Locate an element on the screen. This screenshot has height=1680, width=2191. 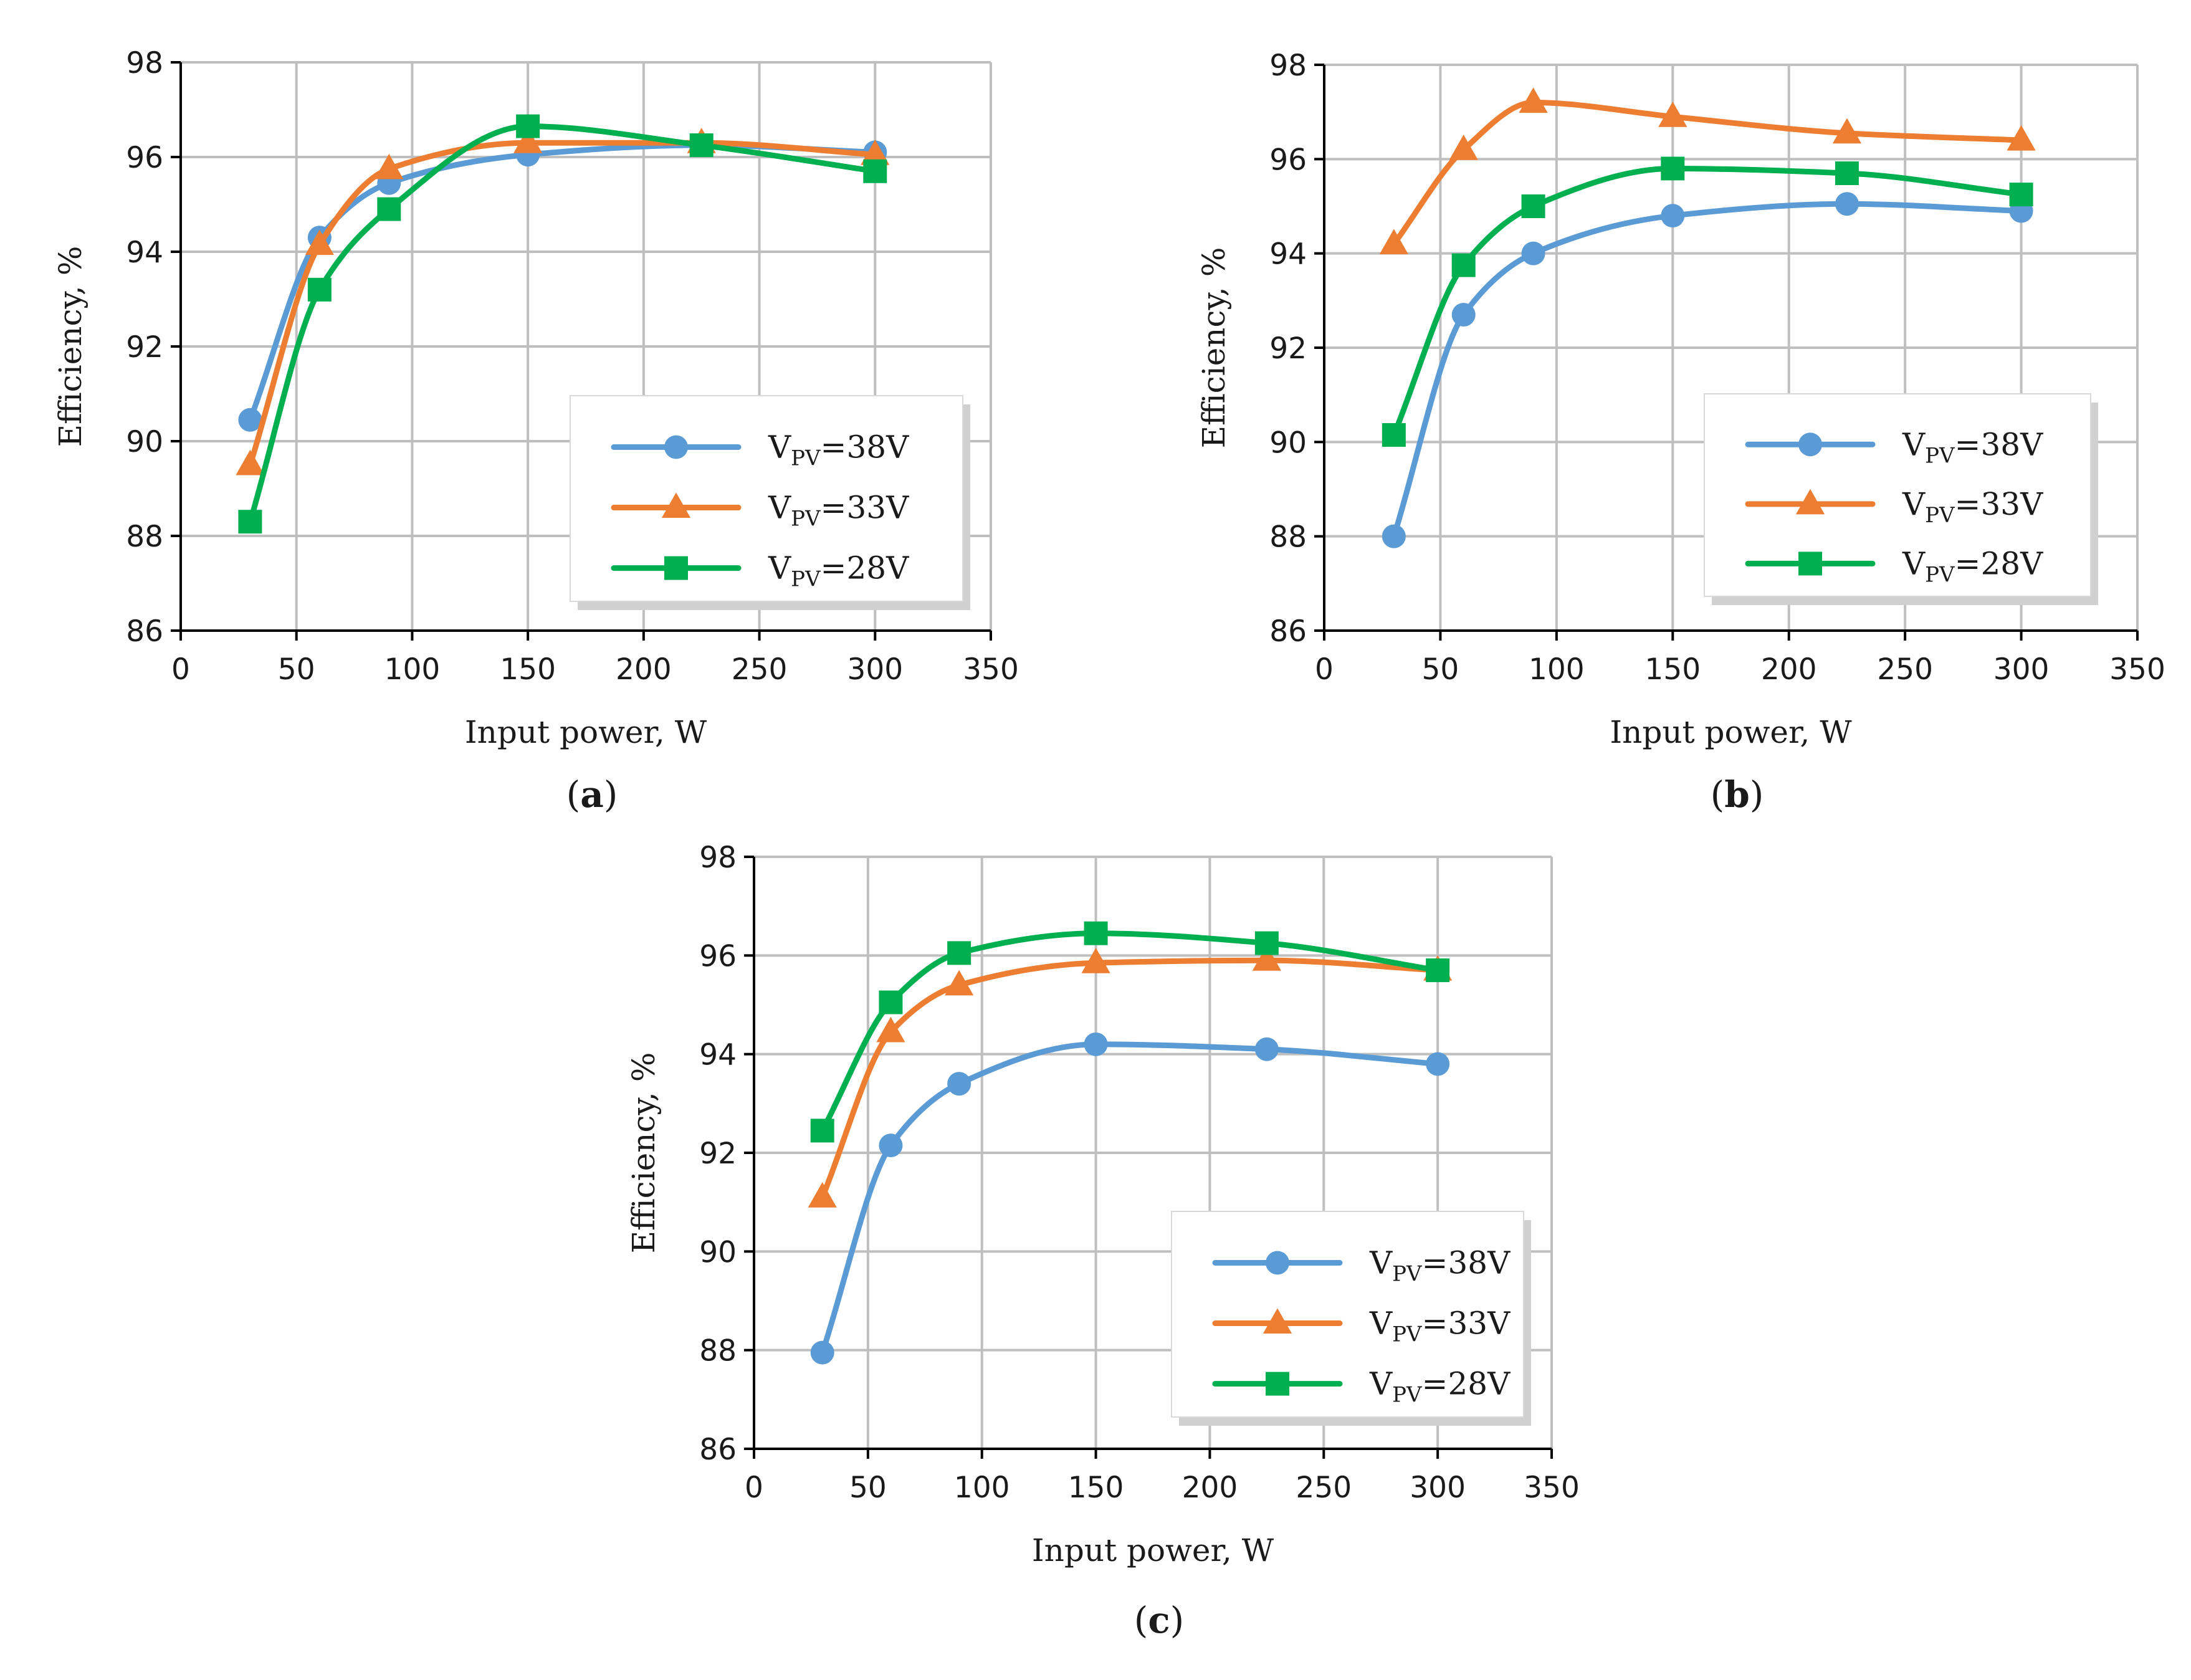
x-tick-label: 350 is located at coordinates (1552, 1488).